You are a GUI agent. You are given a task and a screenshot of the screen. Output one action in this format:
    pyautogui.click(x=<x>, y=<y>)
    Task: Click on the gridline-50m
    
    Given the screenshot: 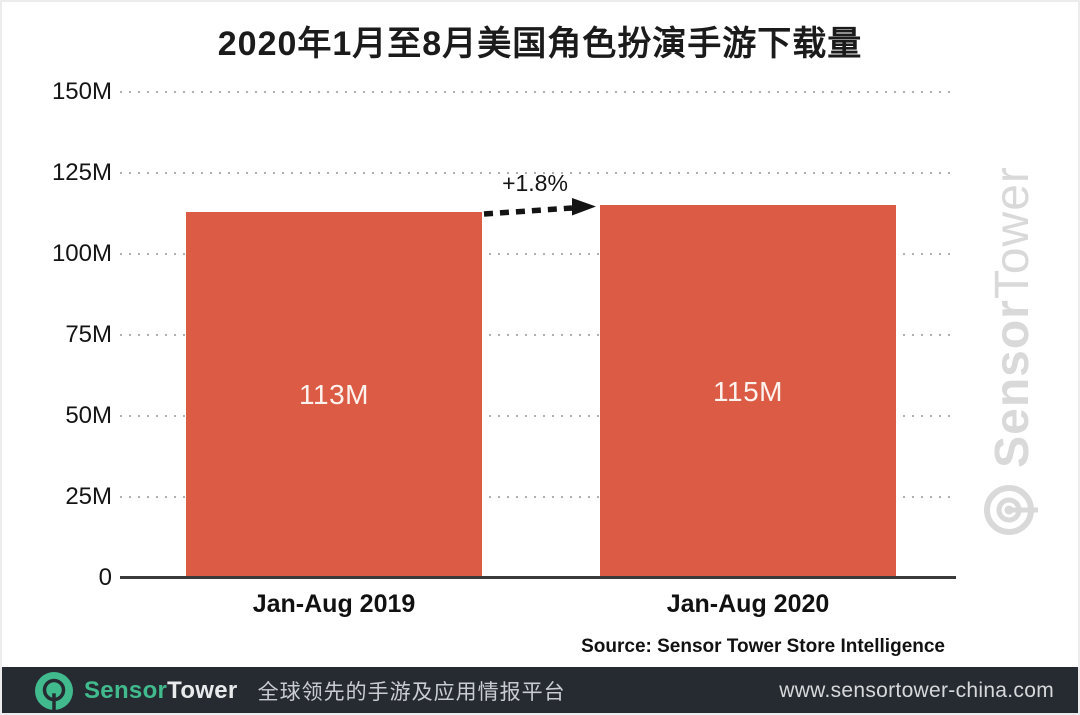 What is the action you would take?
    pyautogui.click(x=538, y=416)
    